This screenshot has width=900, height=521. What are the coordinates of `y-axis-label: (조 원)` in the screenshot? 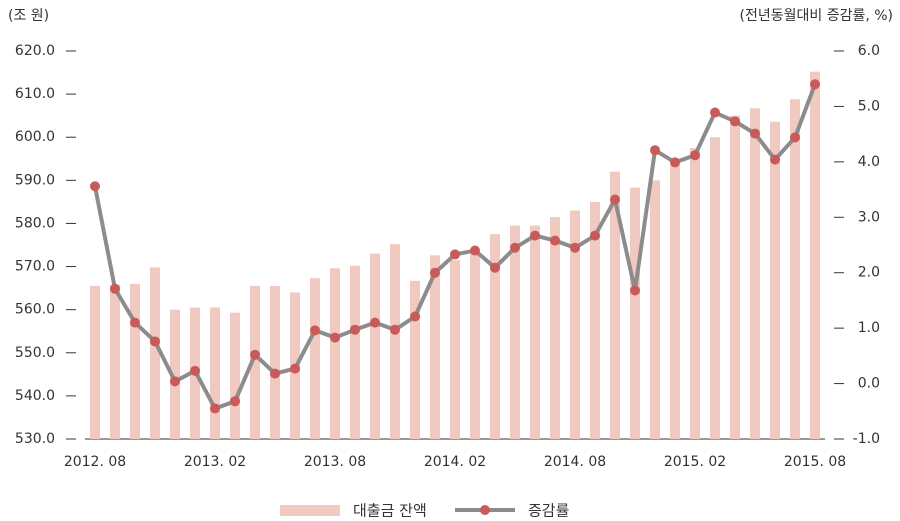 It's located at (28, 16).